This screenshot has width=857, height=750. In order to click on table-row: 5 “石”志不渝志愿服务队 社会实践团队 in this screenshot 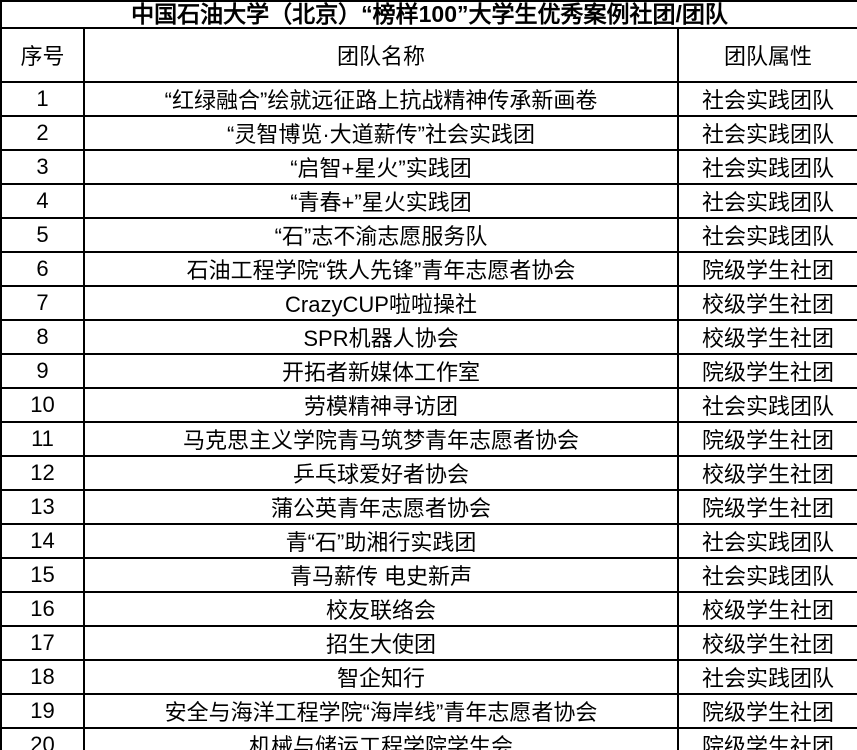, I will do `click(428, 235)`.